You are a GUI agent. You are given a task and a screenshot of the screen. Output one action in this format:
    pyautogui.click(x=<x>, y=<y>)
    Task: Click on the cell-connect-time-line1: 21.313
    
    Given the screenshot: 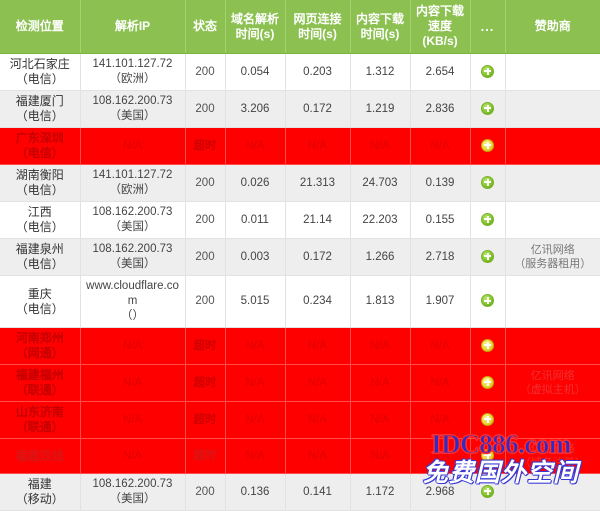 What is the action you would take?
    pyautogui.click(x=317, y=182)
    